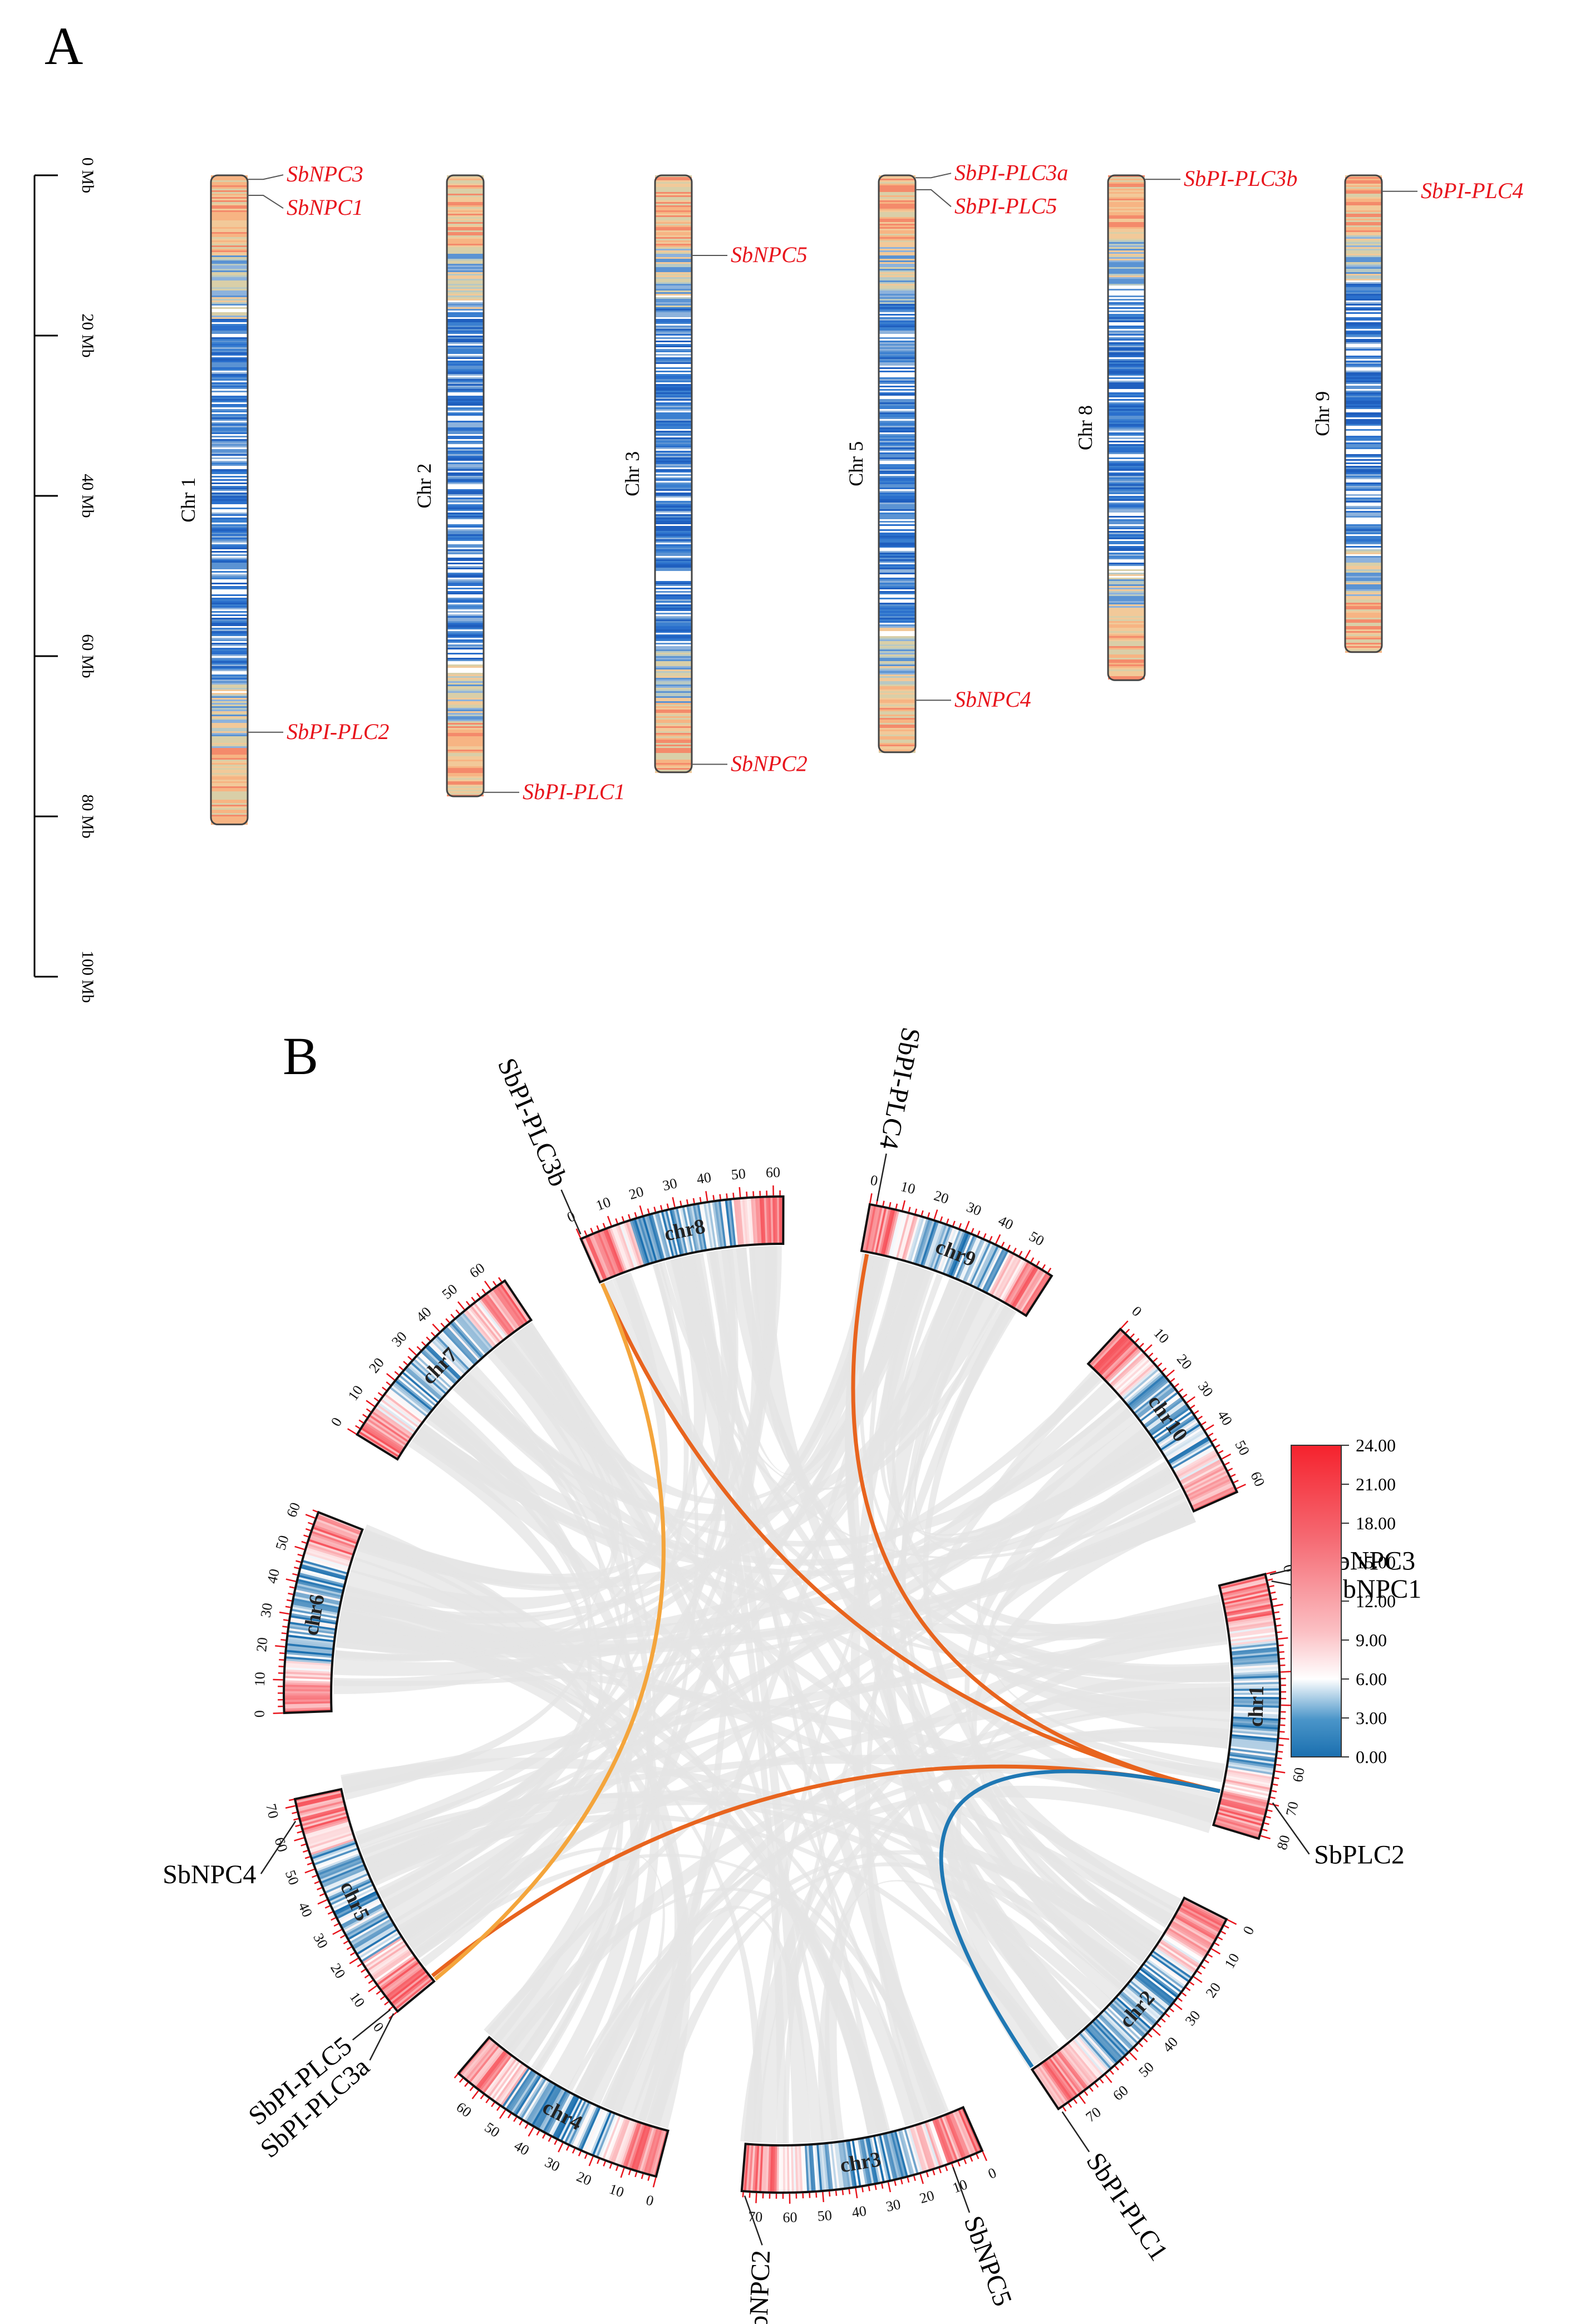 Image resolution: width=1585 pixels, height=2324 pixels. Describe the element at coordinates (749, 1698) in the screenshot. I see `synteny-ribbon` at that location.